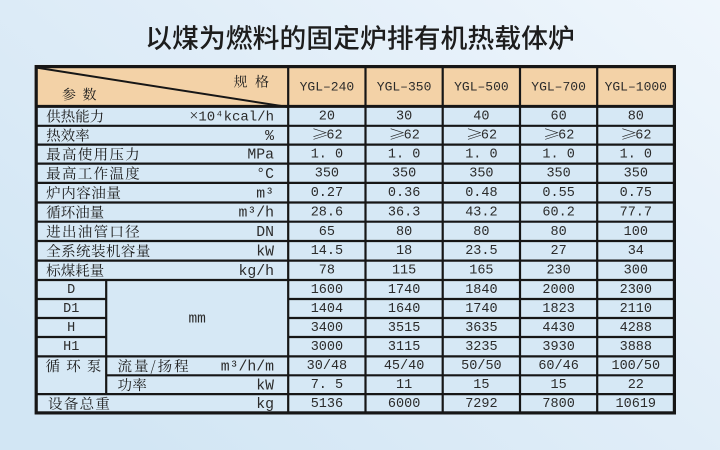 The width and height of the screenshot is (720, 450). What do you see at coordinates (327, 347) in the screenshot?
I see `svg-text: 3000` at bounding box center [327, 347].